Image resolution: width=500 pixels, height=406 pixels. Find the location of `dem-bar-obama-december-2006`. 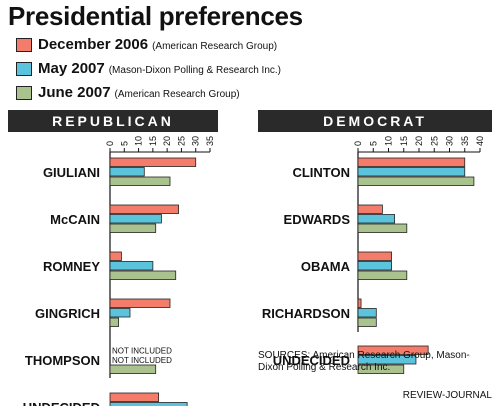

dem-bar-obama-december-2006 is located at coordinates (374, 256).